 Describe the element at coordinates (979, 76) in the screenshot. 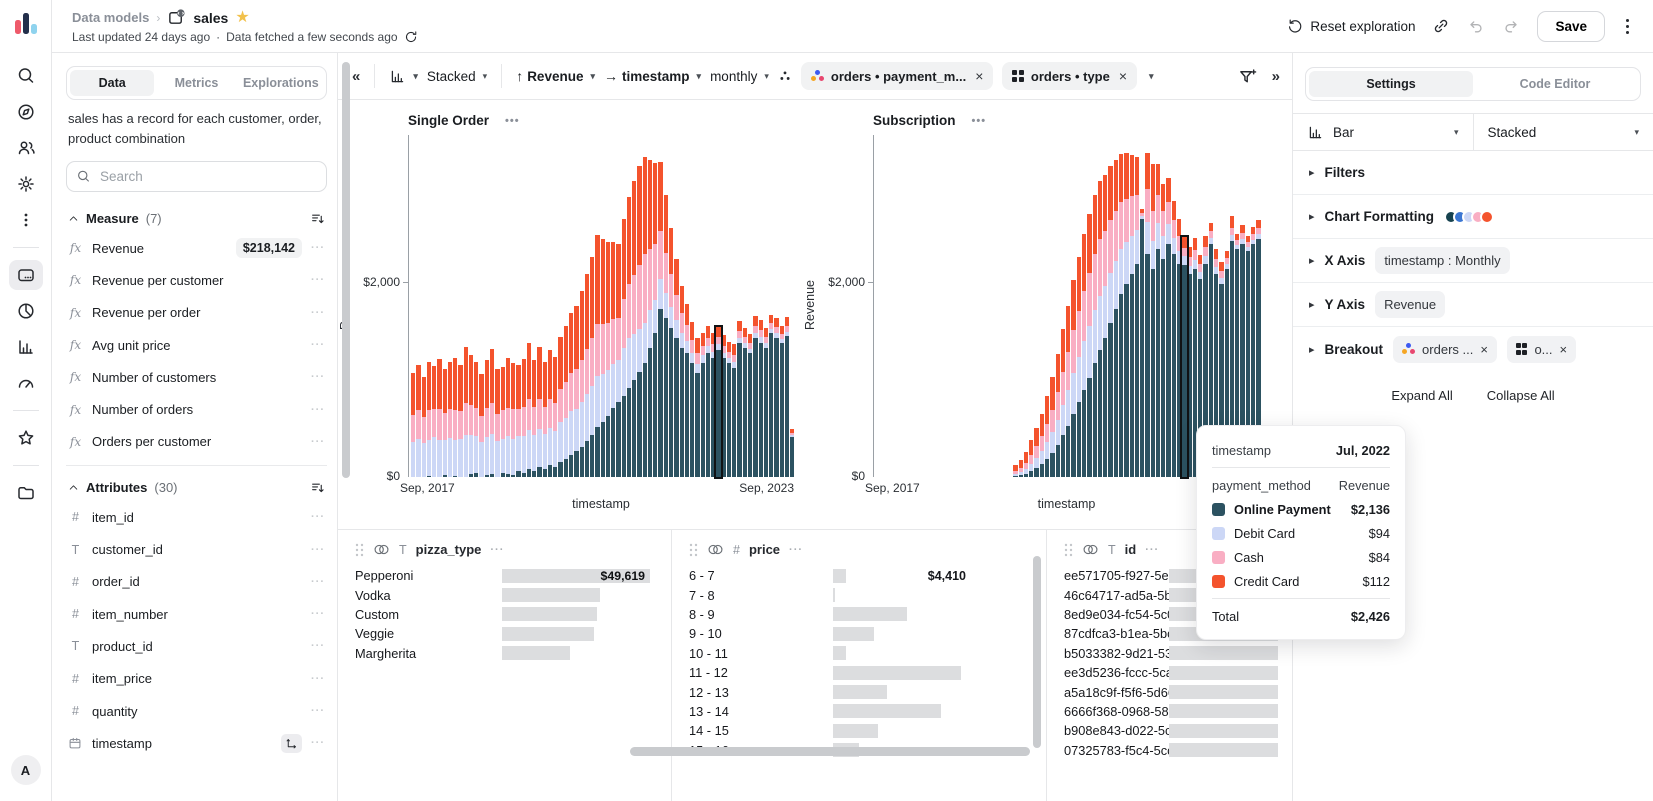

I see `remove-pill-icon: ×` at that location.